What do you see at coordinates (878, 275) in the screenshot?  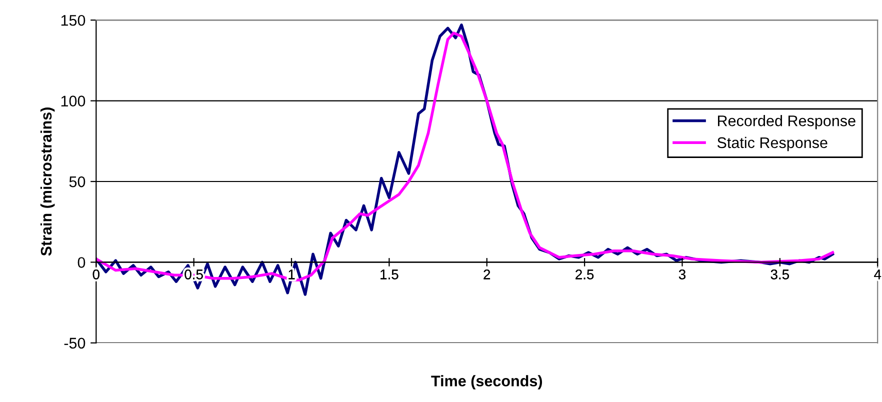 I see `x-tick-label: 4` at bounding box center [878, 275].